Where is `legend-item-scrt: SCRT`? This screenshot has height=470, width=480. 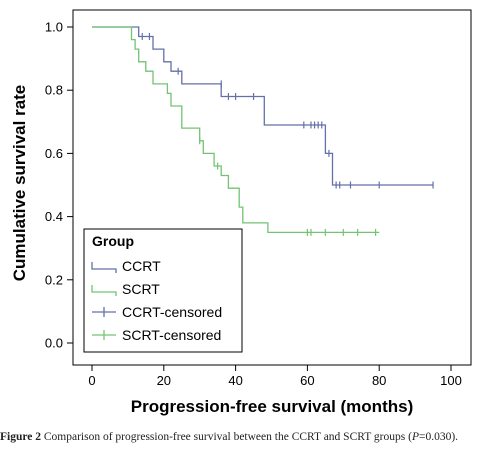
legend-item-scrt: SCRT is located at coordinates (125, 289).